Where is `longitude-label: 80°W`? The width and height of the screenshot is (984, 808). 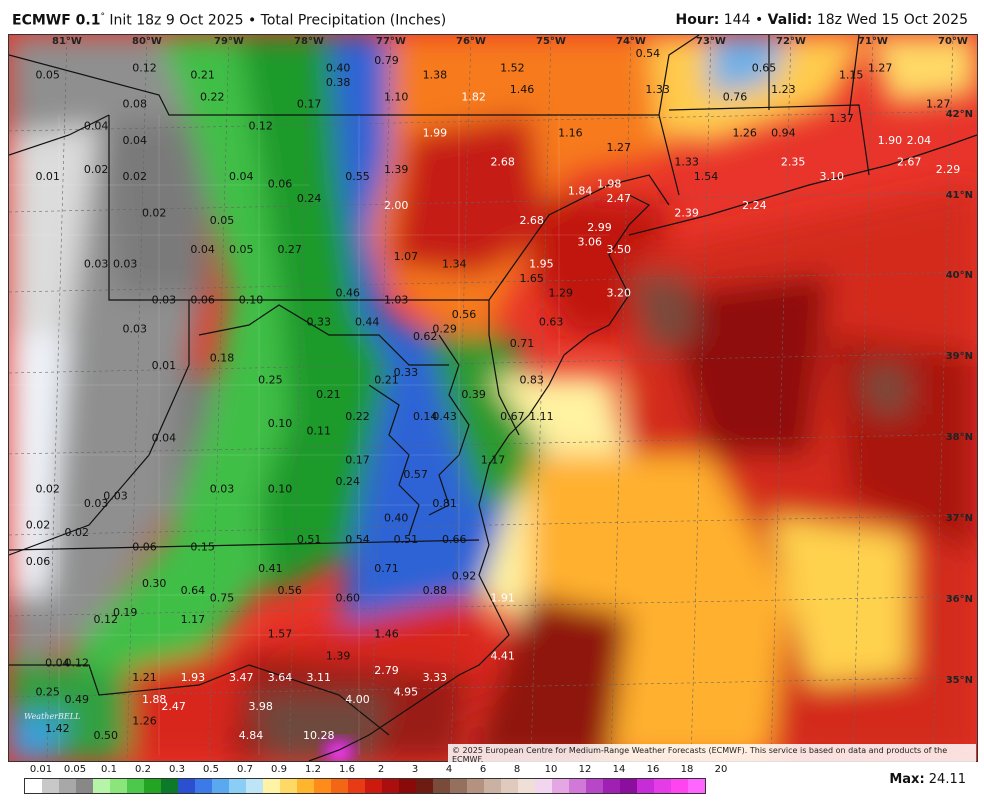 longitude-label: 80°W is located at coordinates (147, 41).